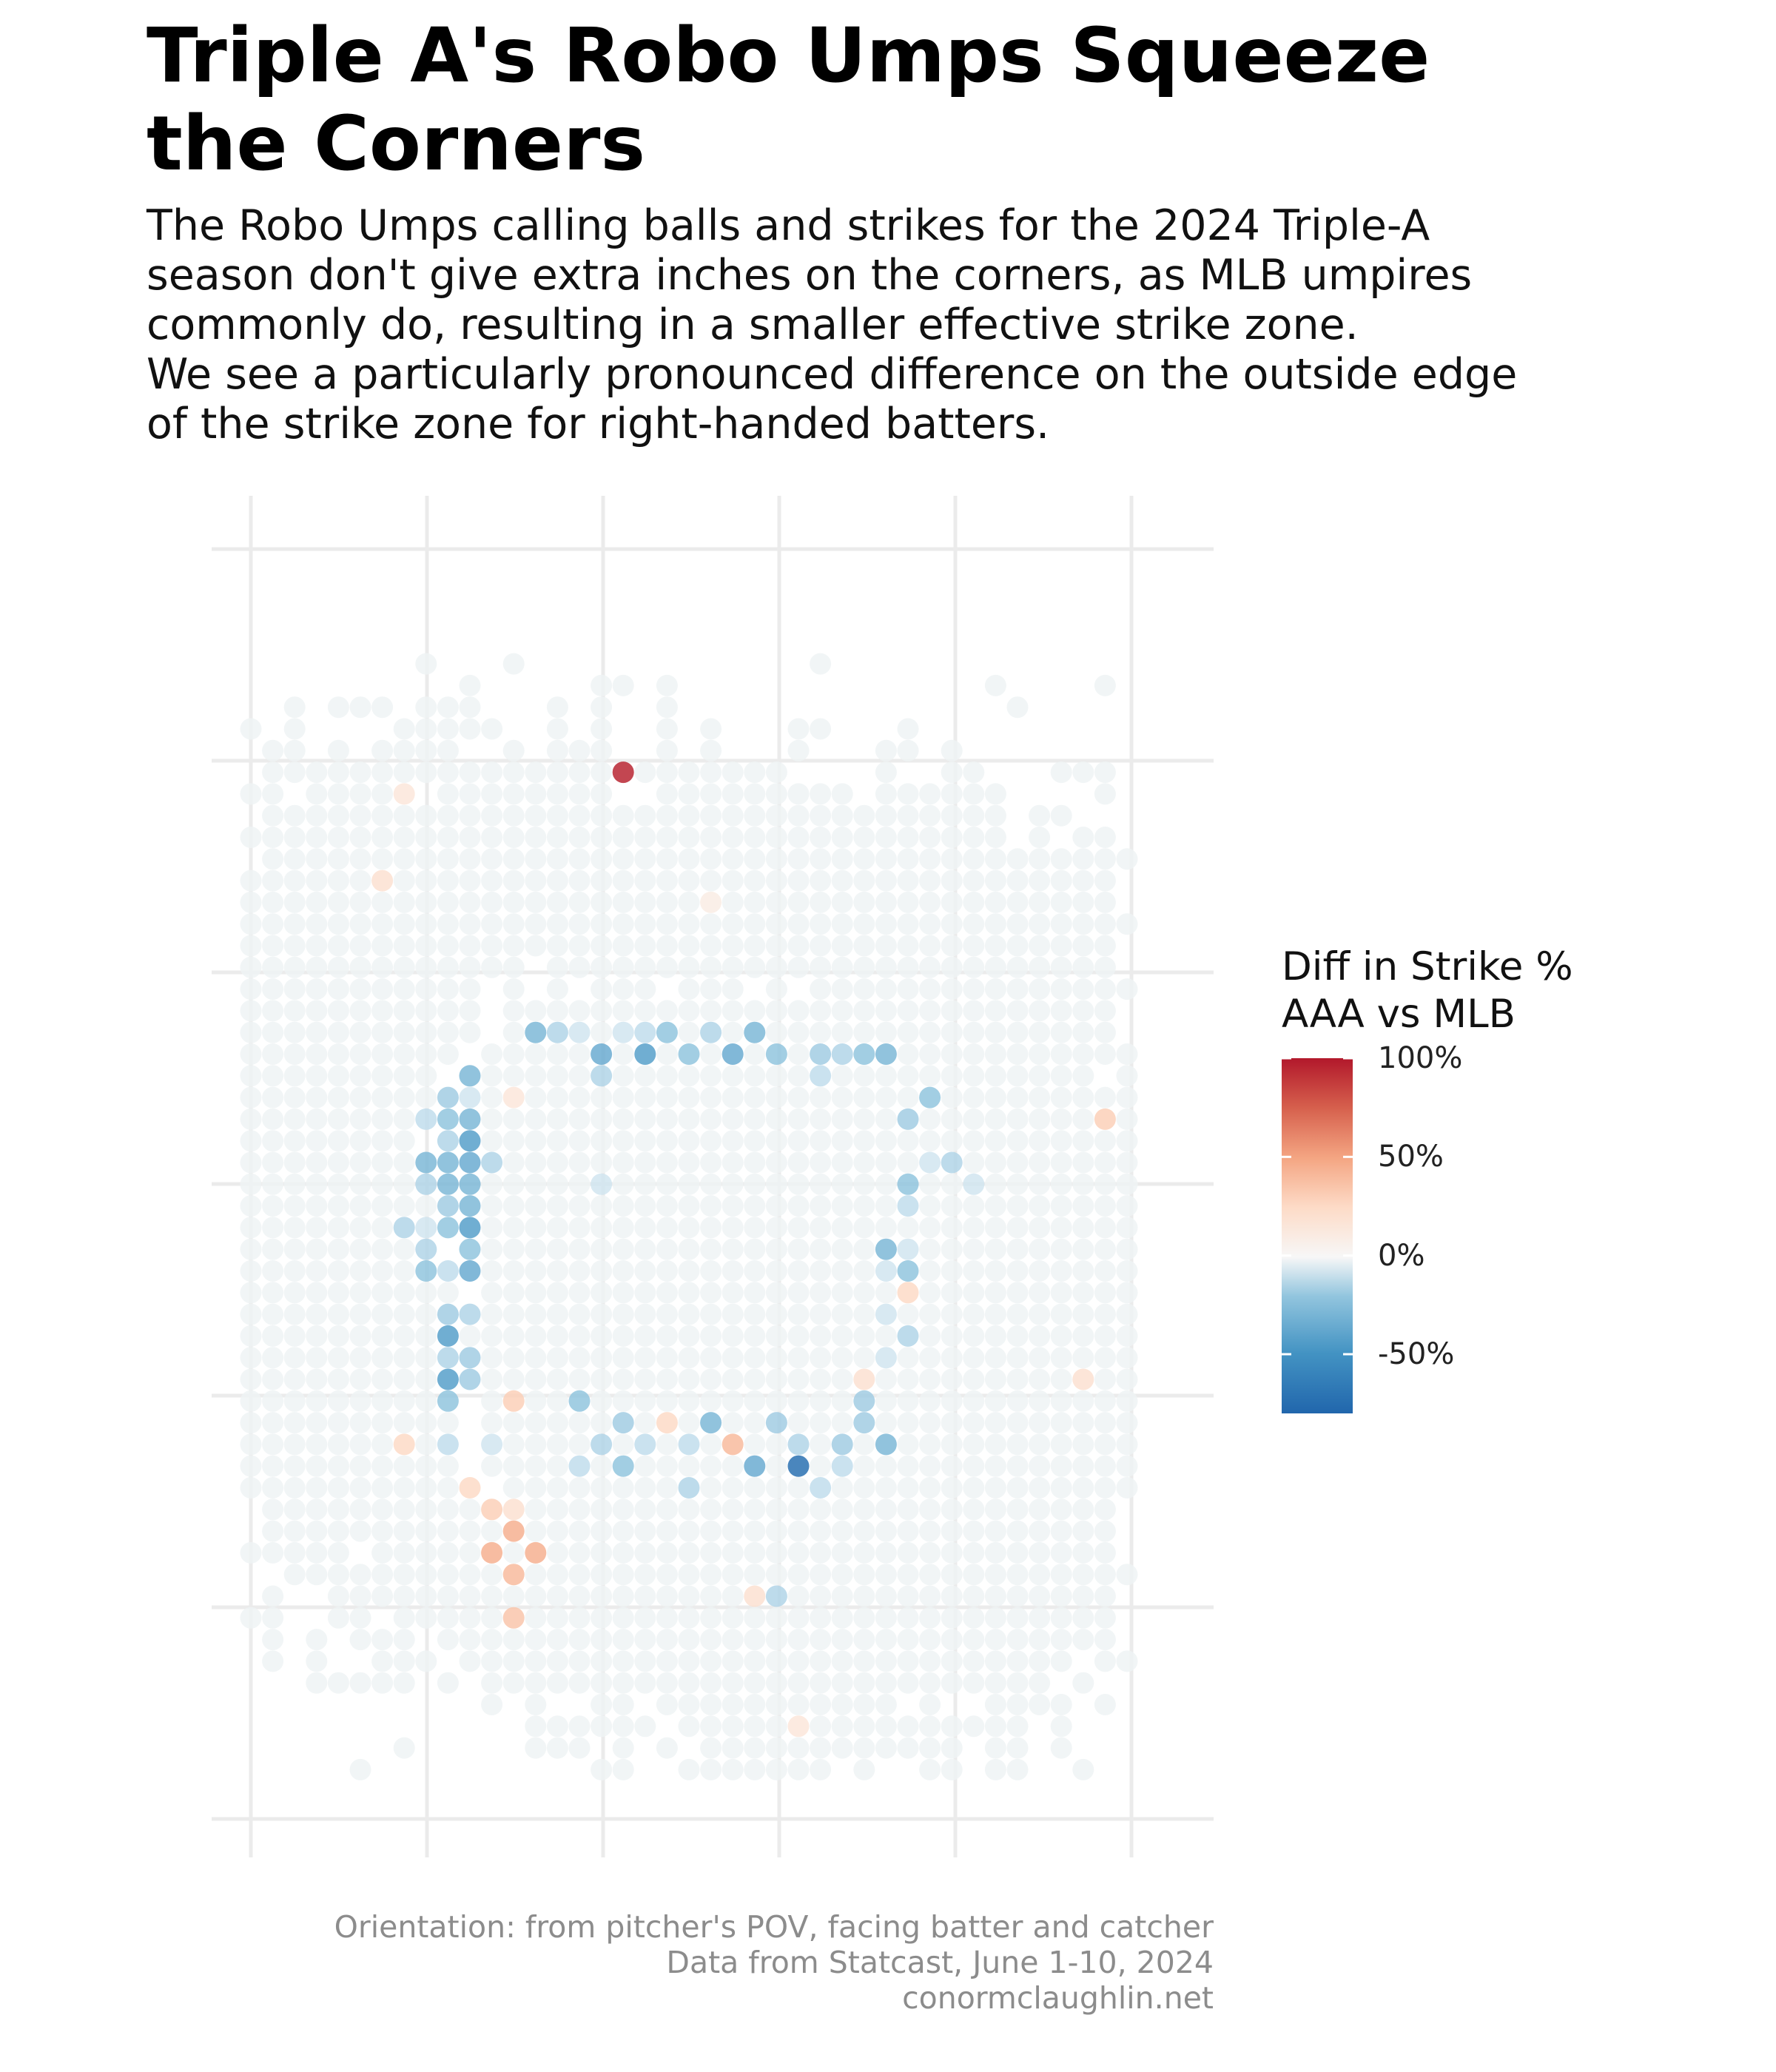 Image resolution: width=1776 pixels, height=2072 pixels. Describe the element at coordinates (396, 144) in the screenshot. I see `title-line-2: the Corners` at that location.